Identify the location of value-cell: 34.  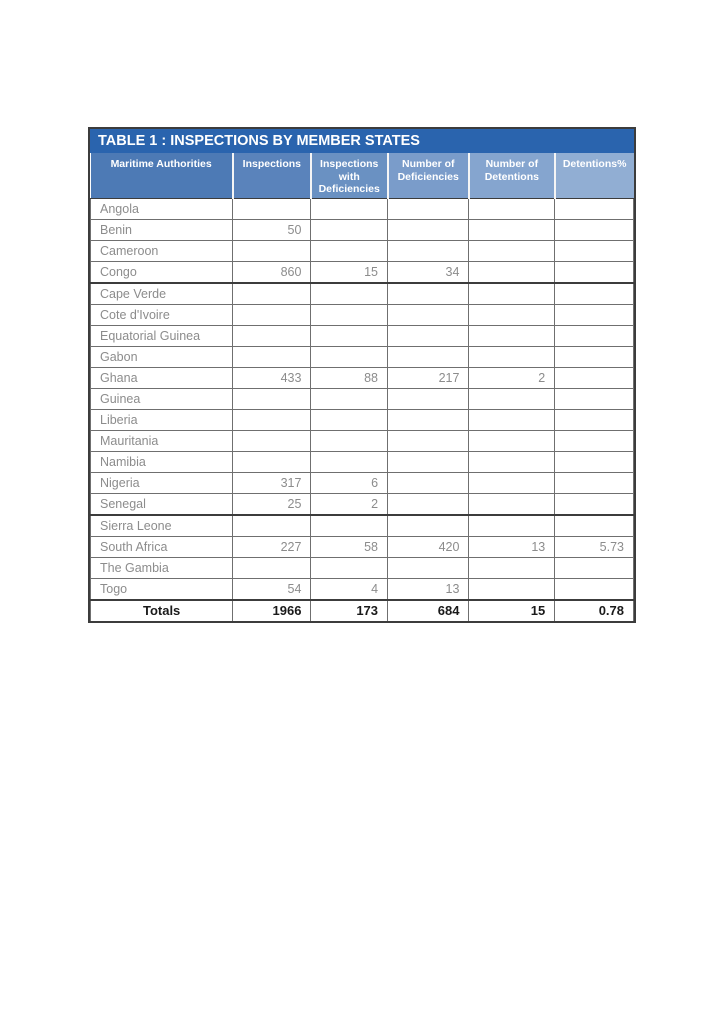
(428, 272).